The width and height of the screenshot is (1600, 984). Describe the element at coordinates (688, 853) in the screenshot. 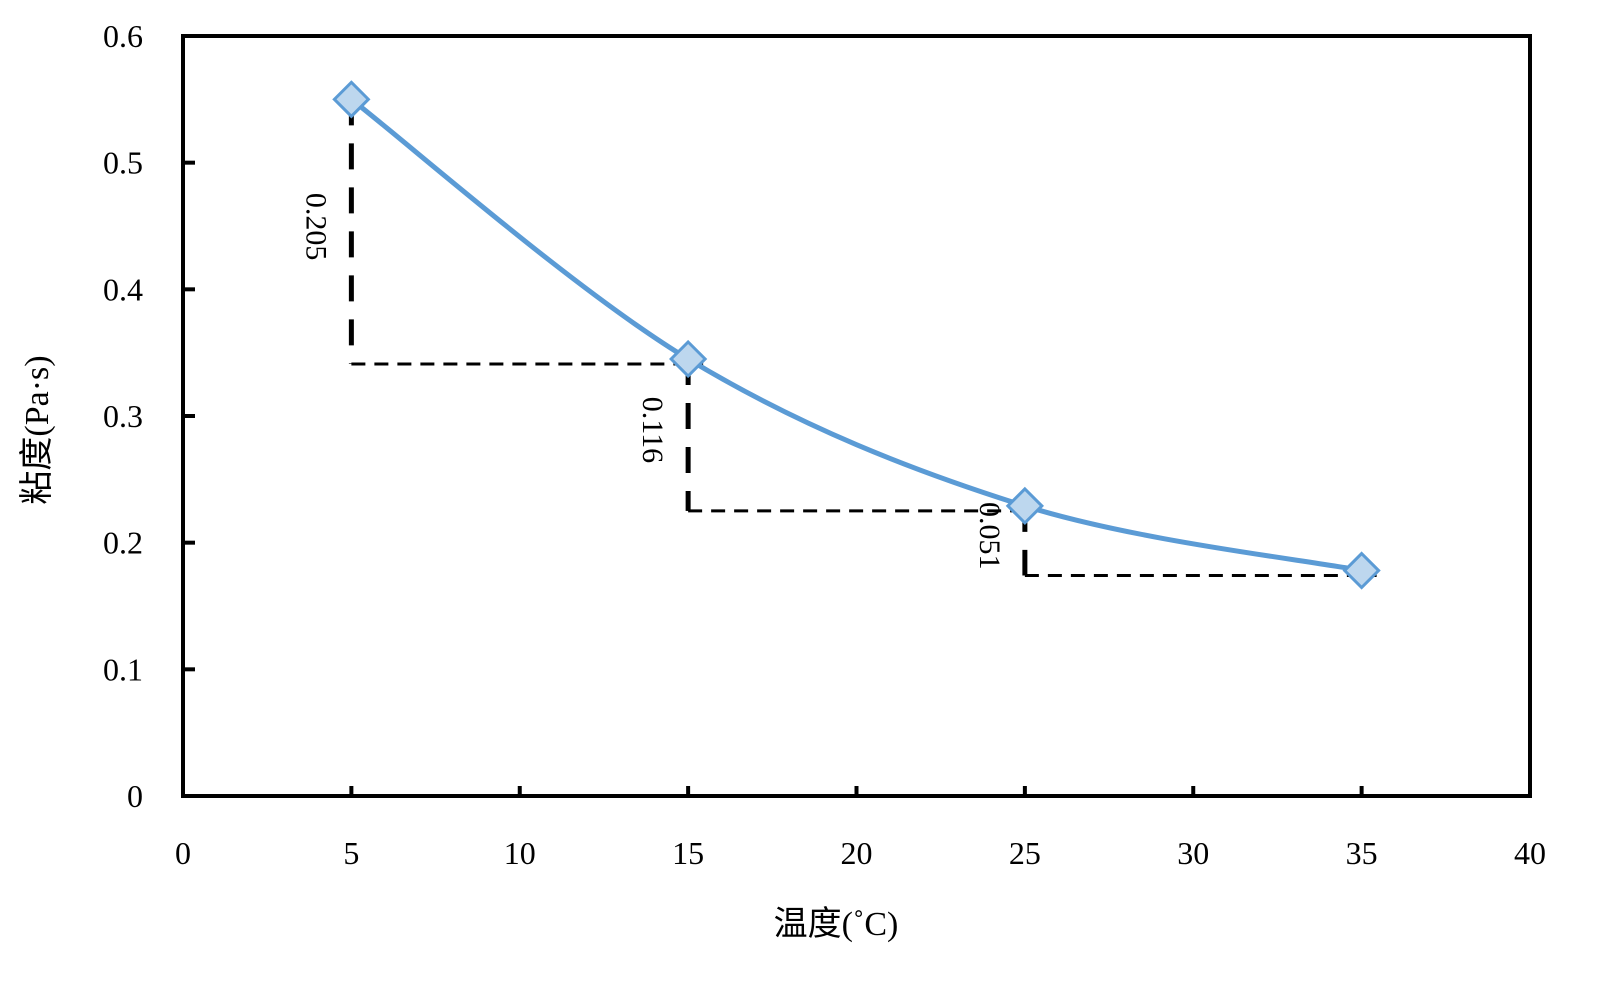

I see `x-tick-label: 15` at that location.